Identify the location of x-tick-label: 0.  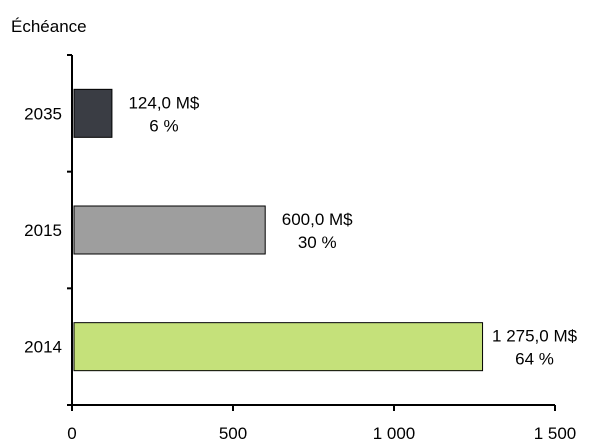
(71, 433).